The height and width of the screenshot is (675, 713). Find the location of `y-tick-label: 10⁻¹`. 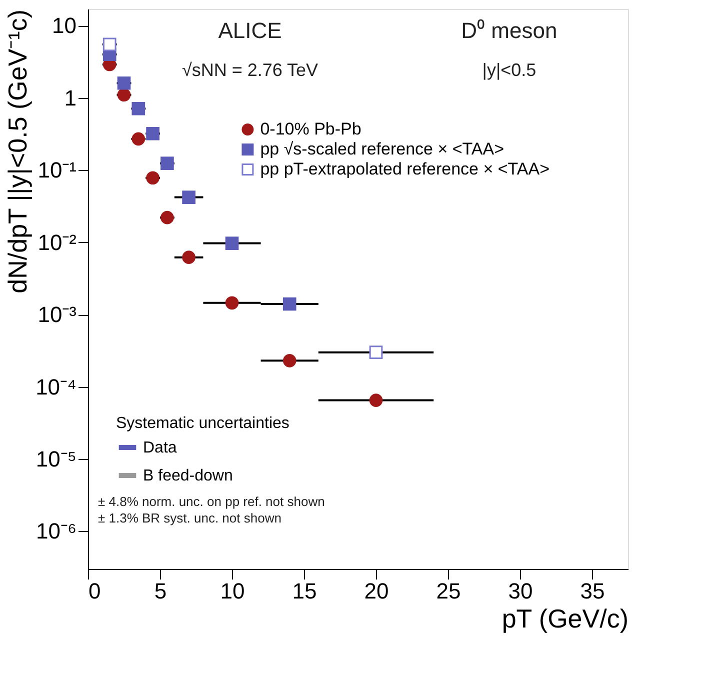

y-tick-label: 10⁻¹ is located at coordinates (57, 170).